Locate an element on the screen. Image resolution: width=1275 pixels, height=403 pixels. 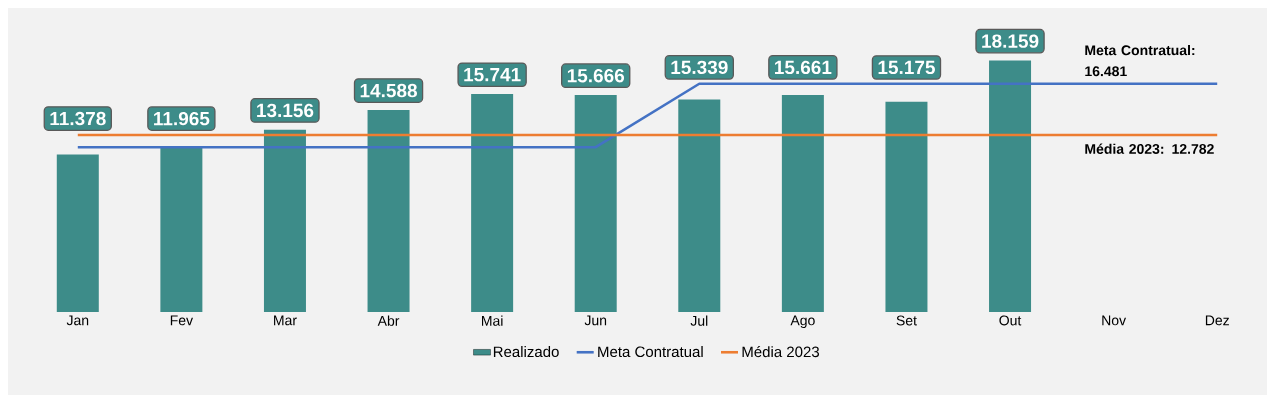
x-tick-label: Dez is located at coordinates (1217, 320).